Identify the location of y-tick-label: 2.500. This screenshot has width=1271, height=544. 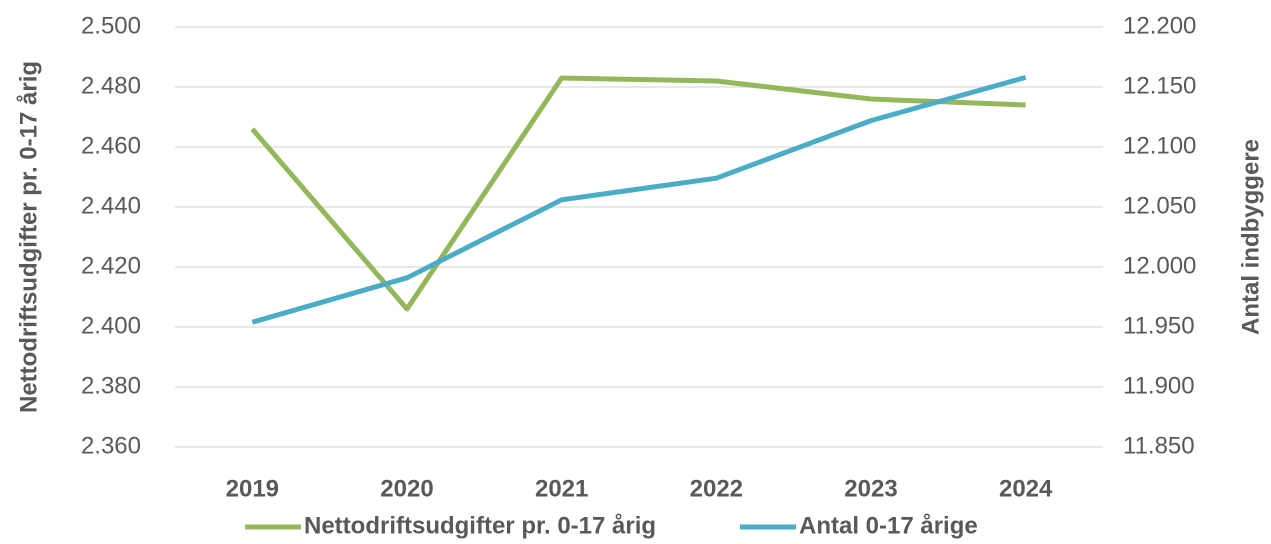
(111, 25).